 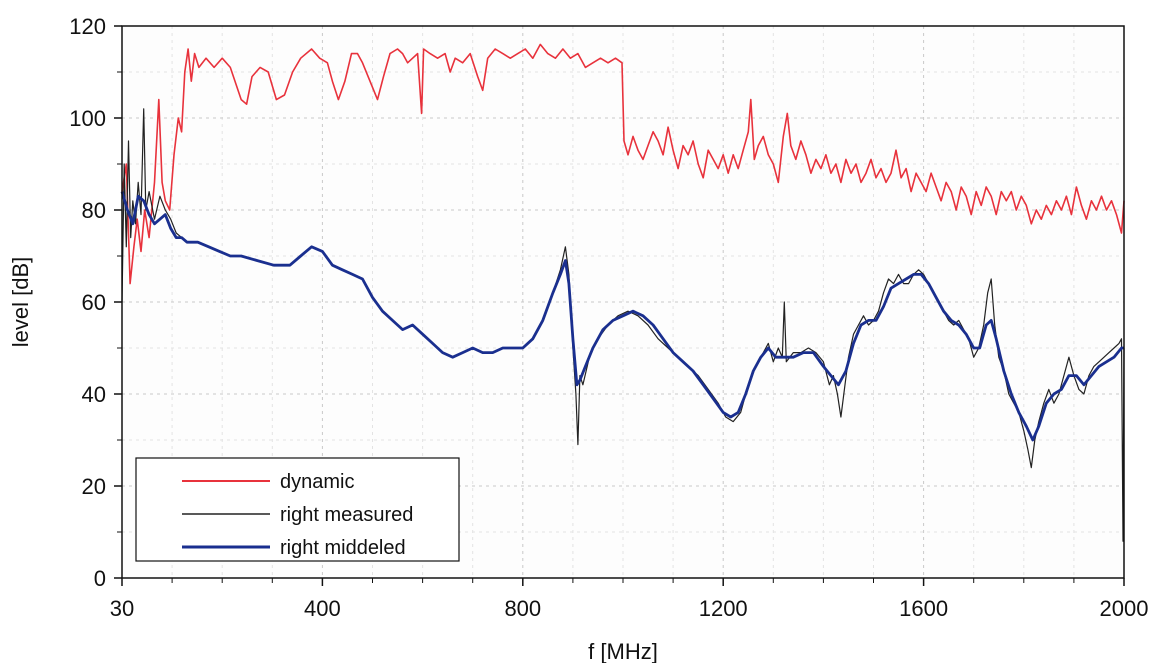 What do you see at coordinates (923, 608) in the screenshot?
I see `x-tick-label: 1600` at bounding box center [923, 608].